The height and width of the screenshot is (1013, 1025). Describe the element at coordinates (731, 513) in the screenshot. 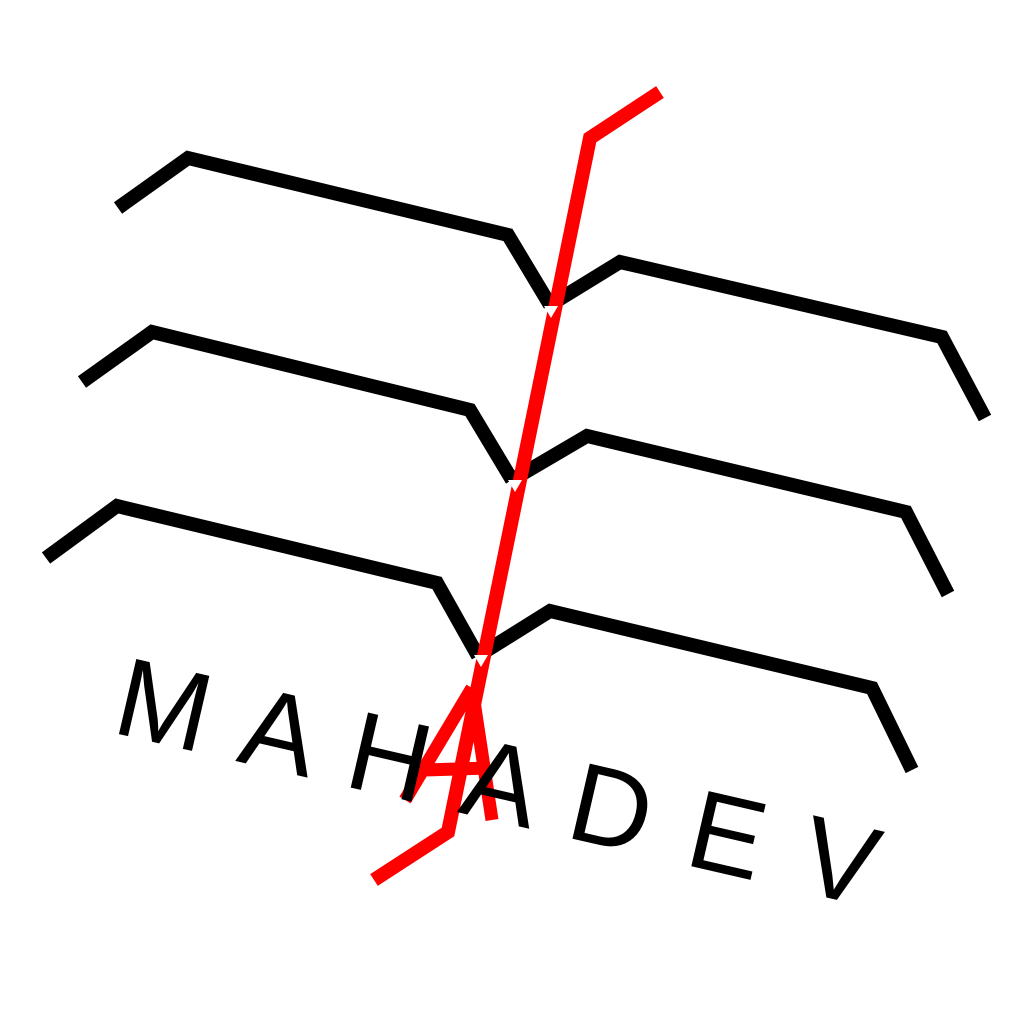

I see `chevron-row-2-right` at that location.